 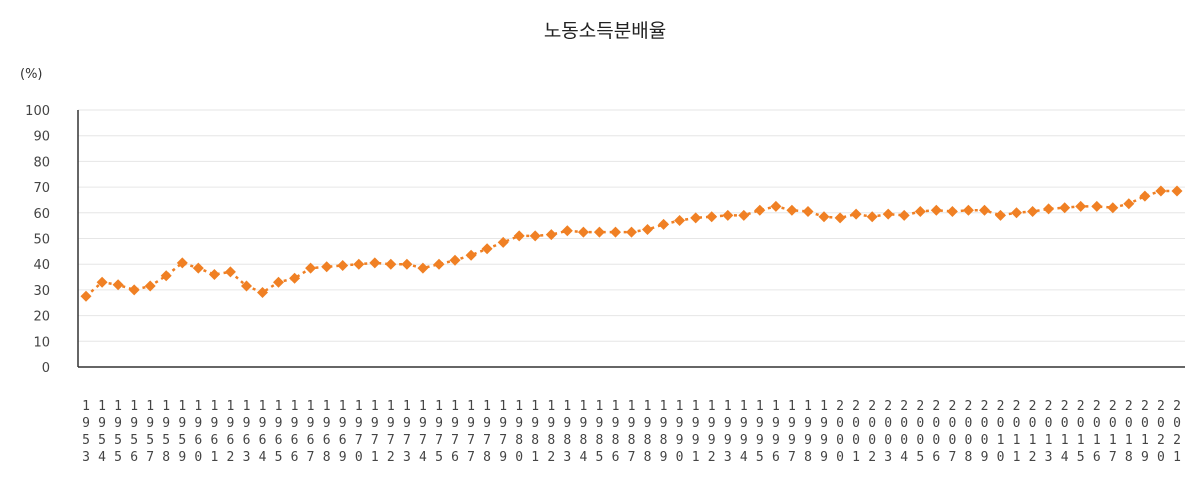 What do you see at coordinates (278, 282) in the screenshot?
I see `data-point-1965` at bounding box center [278, 282].